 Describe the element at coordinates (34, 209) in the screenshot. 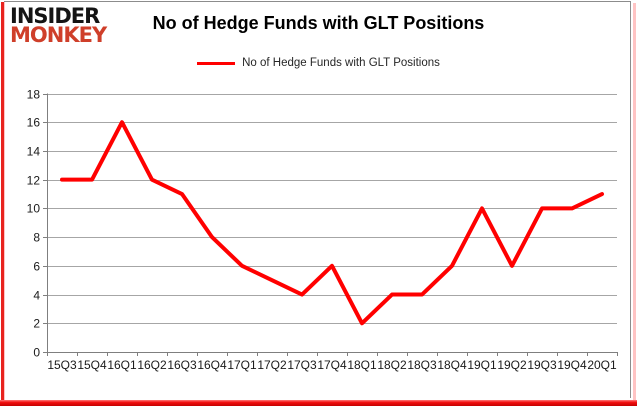

I see `y-tick-label: 10` at that location.